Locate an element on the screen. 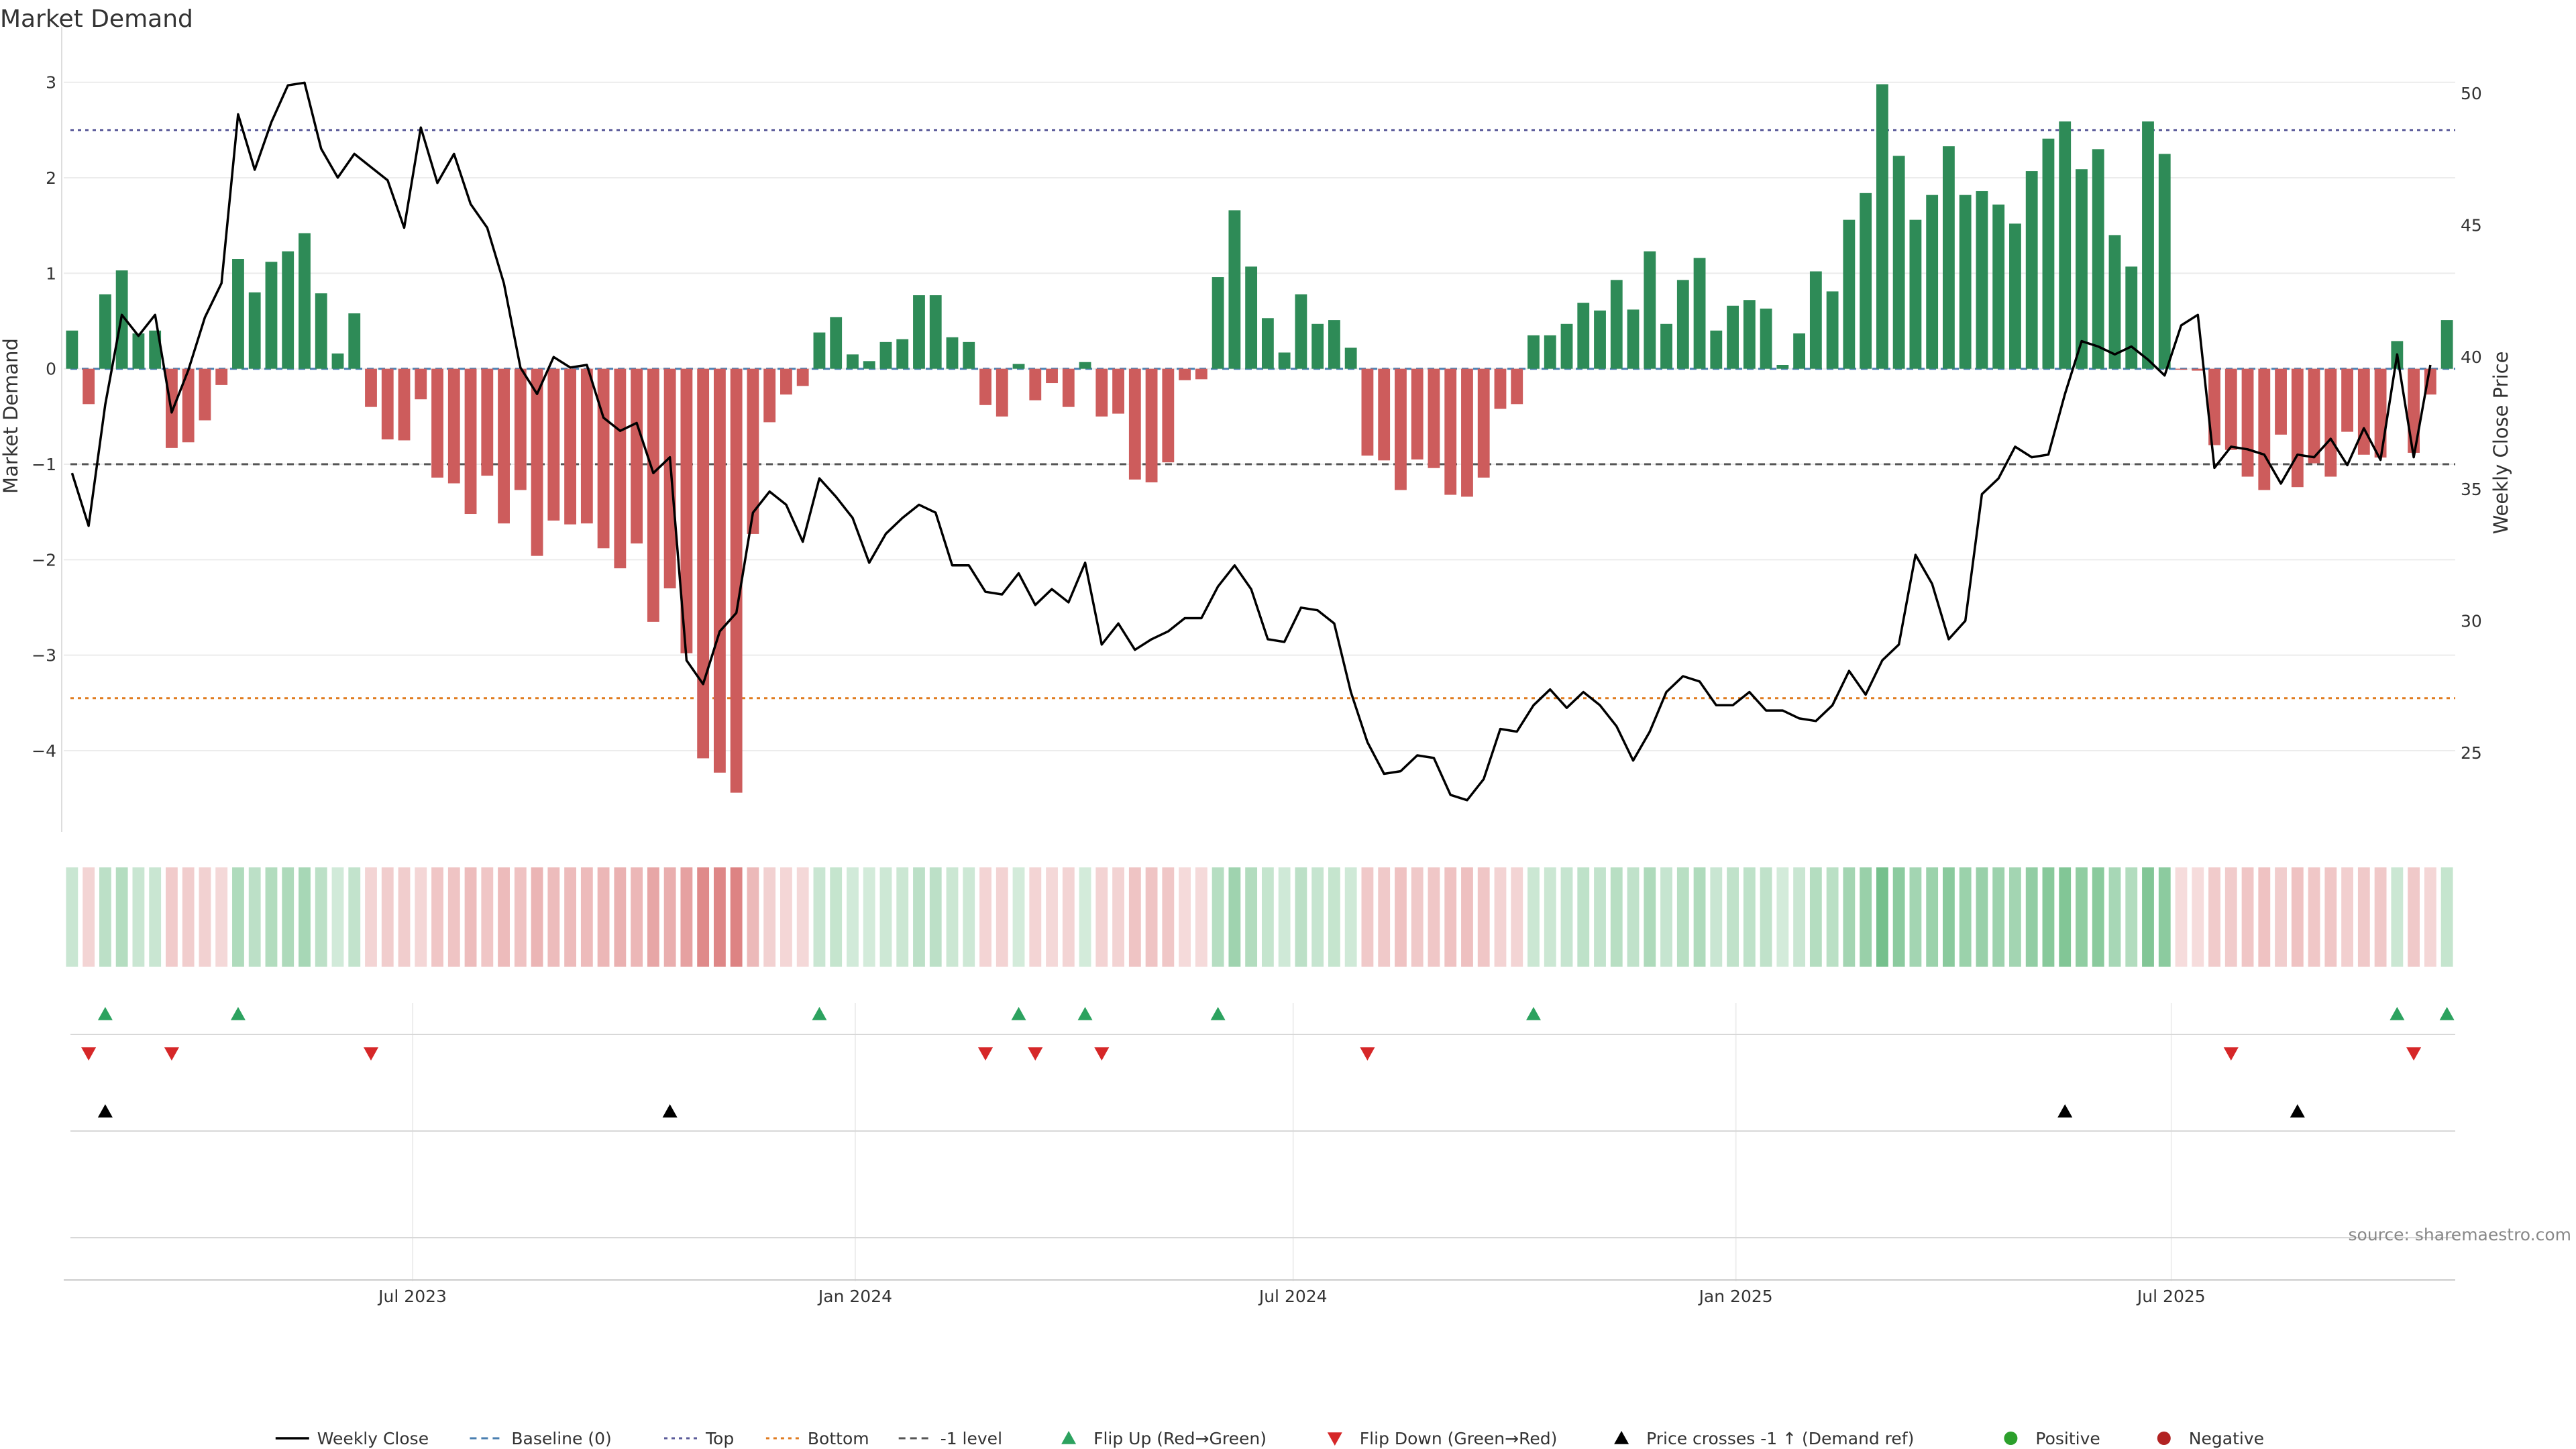 This screenshot has width=2576, height=1449. legend-item: Baseline (0) is located at coordinates (541, 1438).